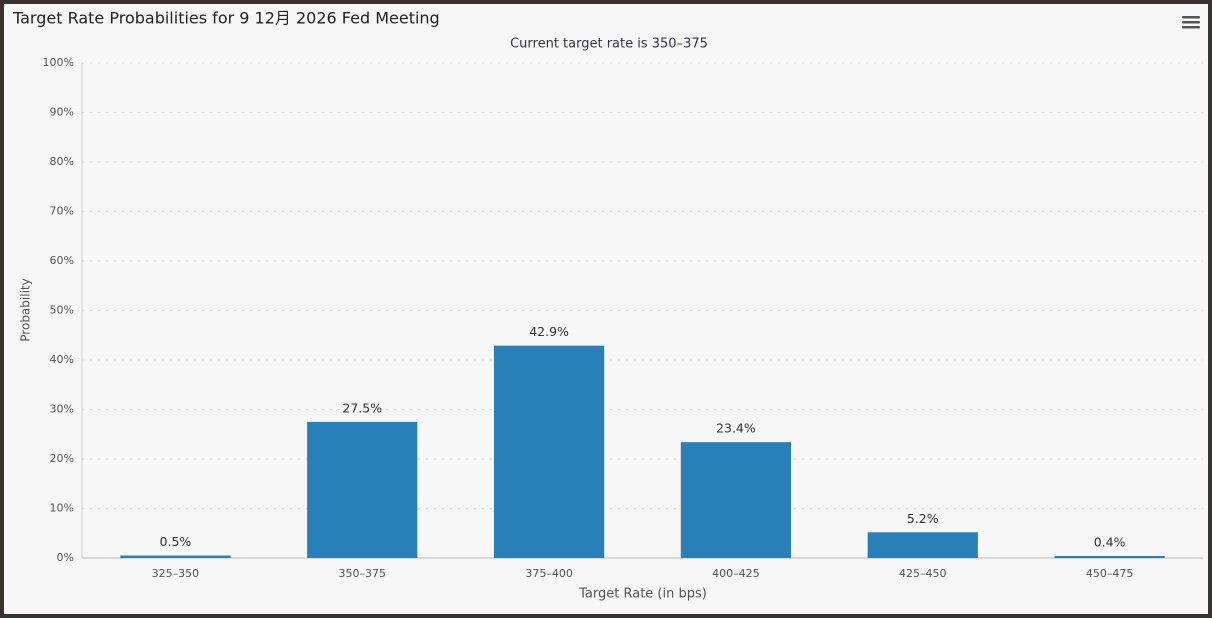 Image resolution: width=1212 pixels, height=618 pixels. Describe the element at coordinates (62, 112) in the screenshot. I see `y-tick-label: 90%` at that location.